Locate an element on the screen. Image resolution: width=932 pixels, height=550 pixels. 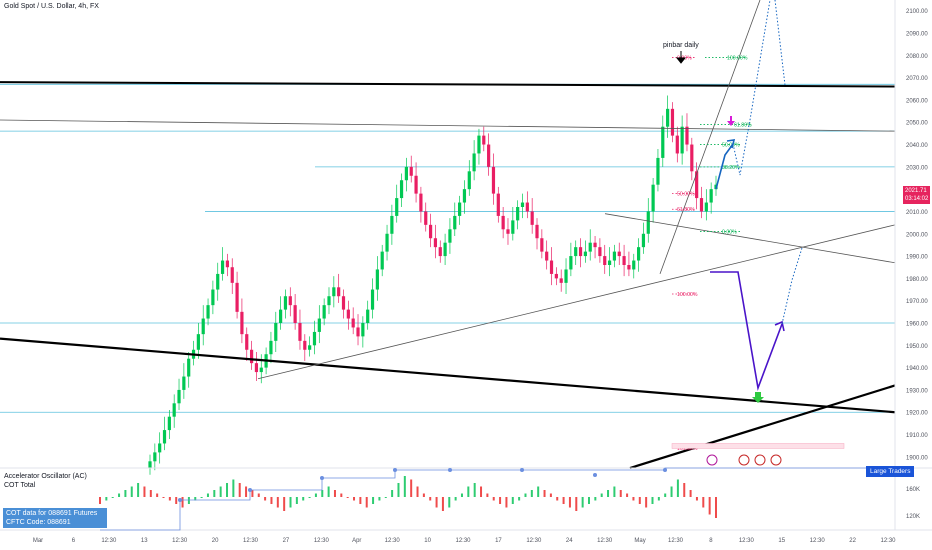
resistance-line-thick is located at coordinates (448, 84).